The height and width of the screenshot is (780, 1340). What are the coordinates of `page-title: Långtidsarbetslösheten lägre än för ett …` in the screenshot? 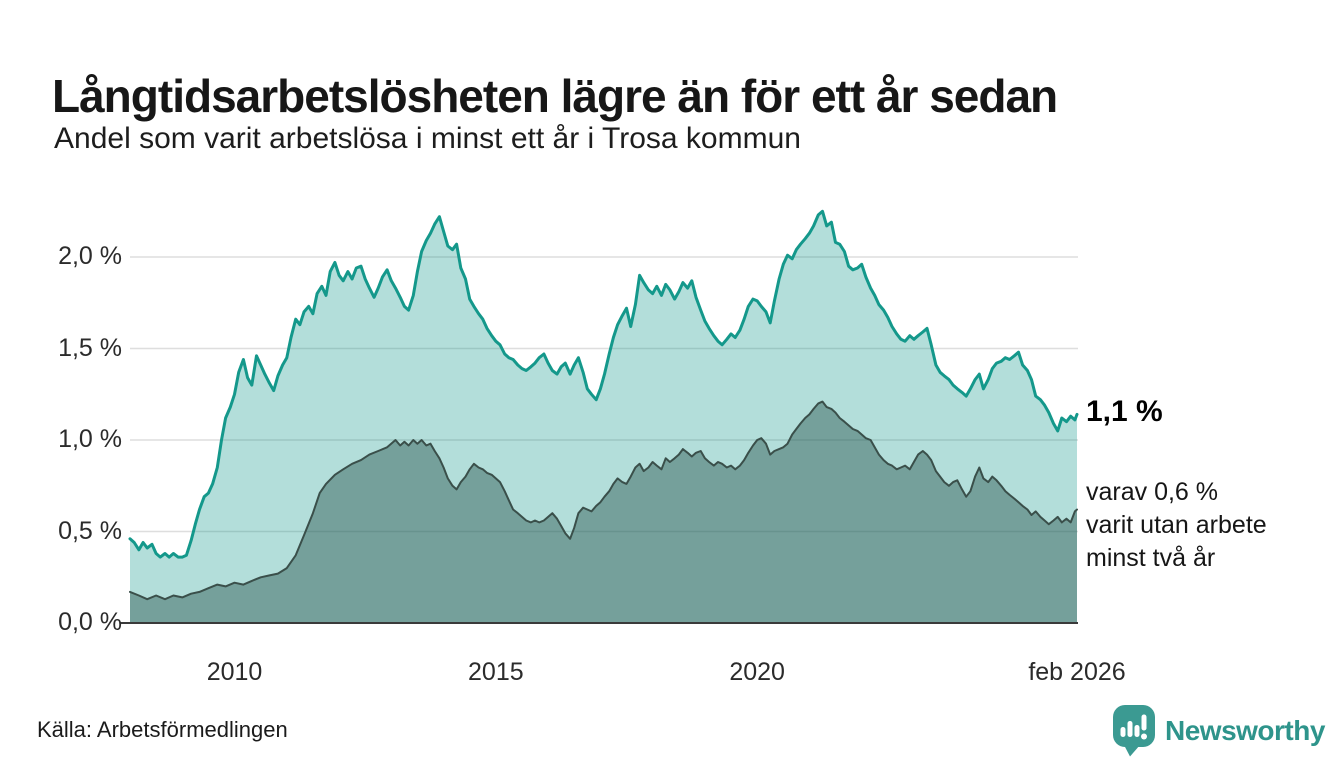 It's located at (555, 95).